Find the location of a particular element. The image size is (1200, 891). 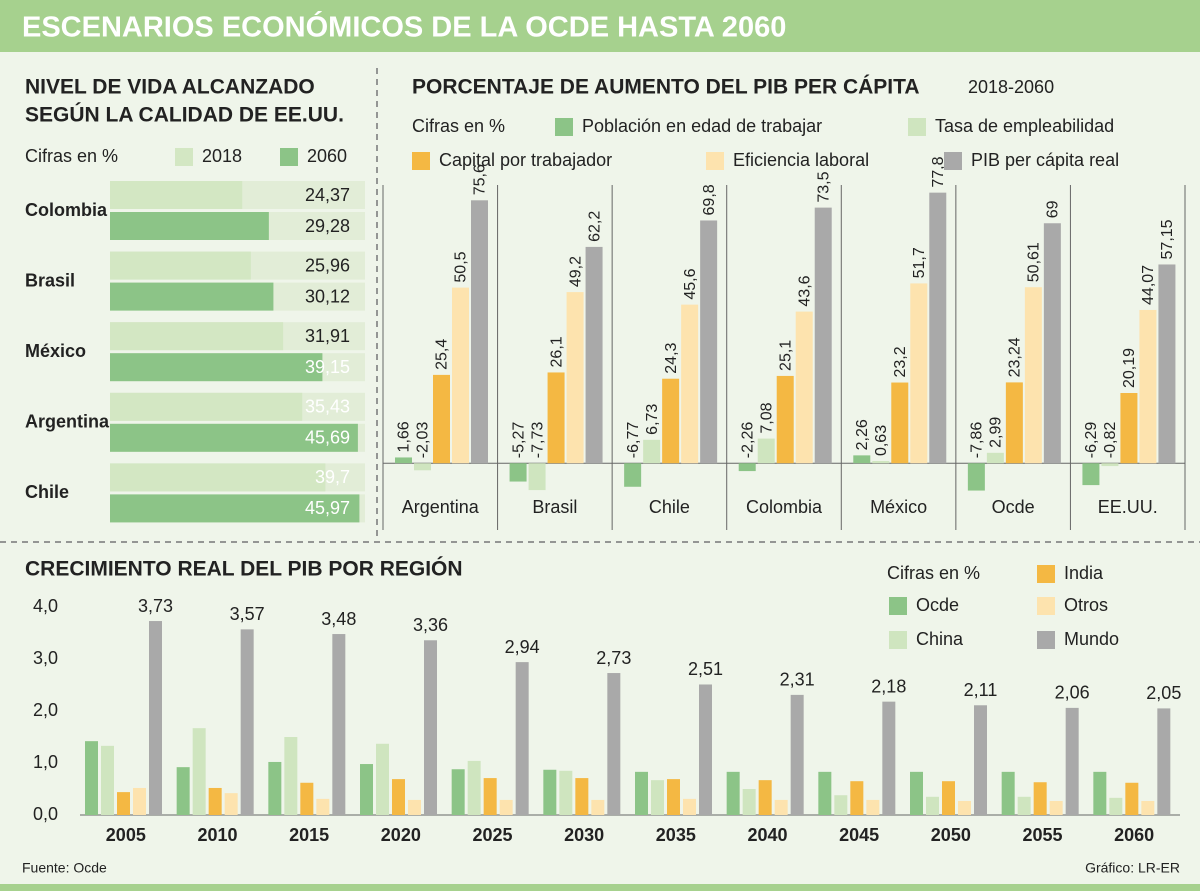

value-label: 6,73 is located at coordinates (652, 419).